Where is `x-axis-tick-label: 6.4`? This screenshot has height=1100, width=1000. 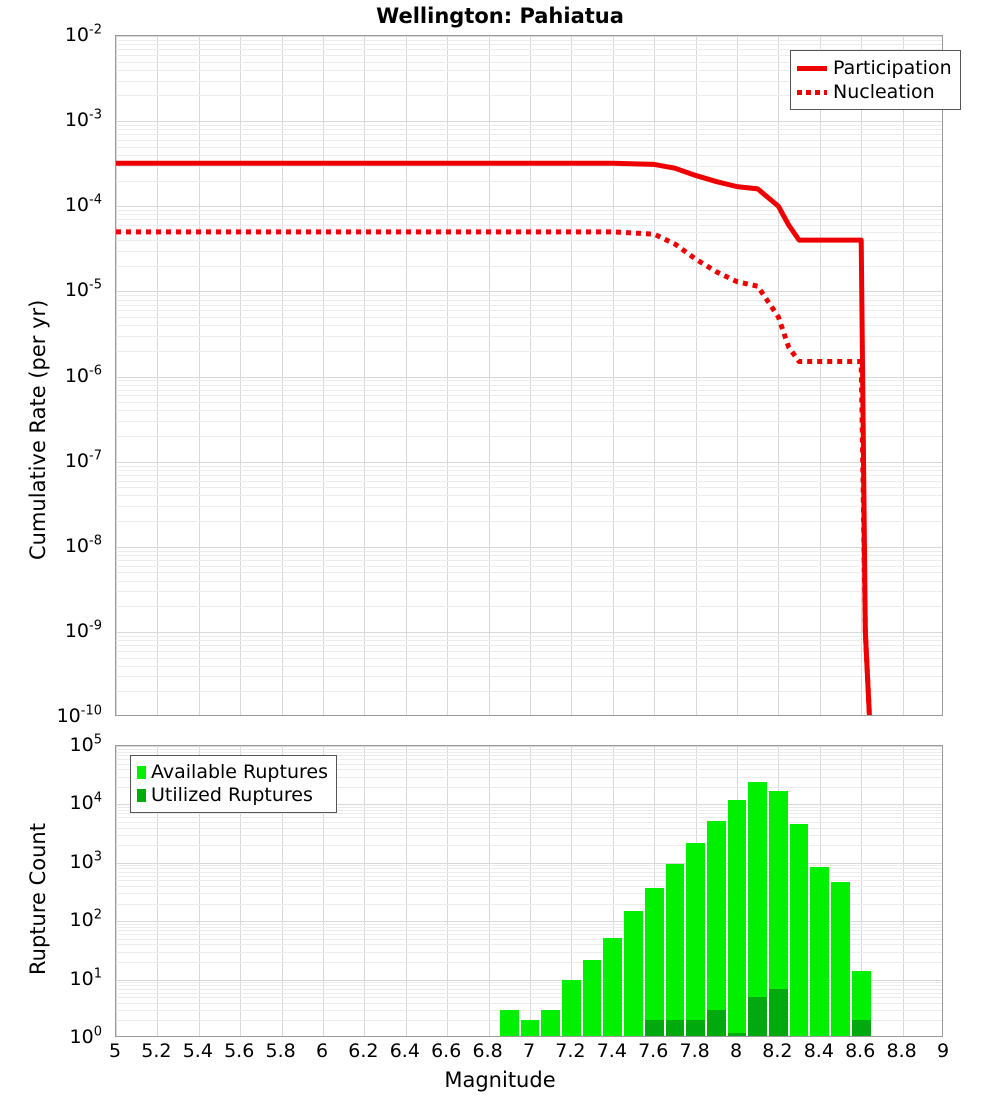 x-axis-tick-label: 6.4 is located at coordinates (404, 1051).